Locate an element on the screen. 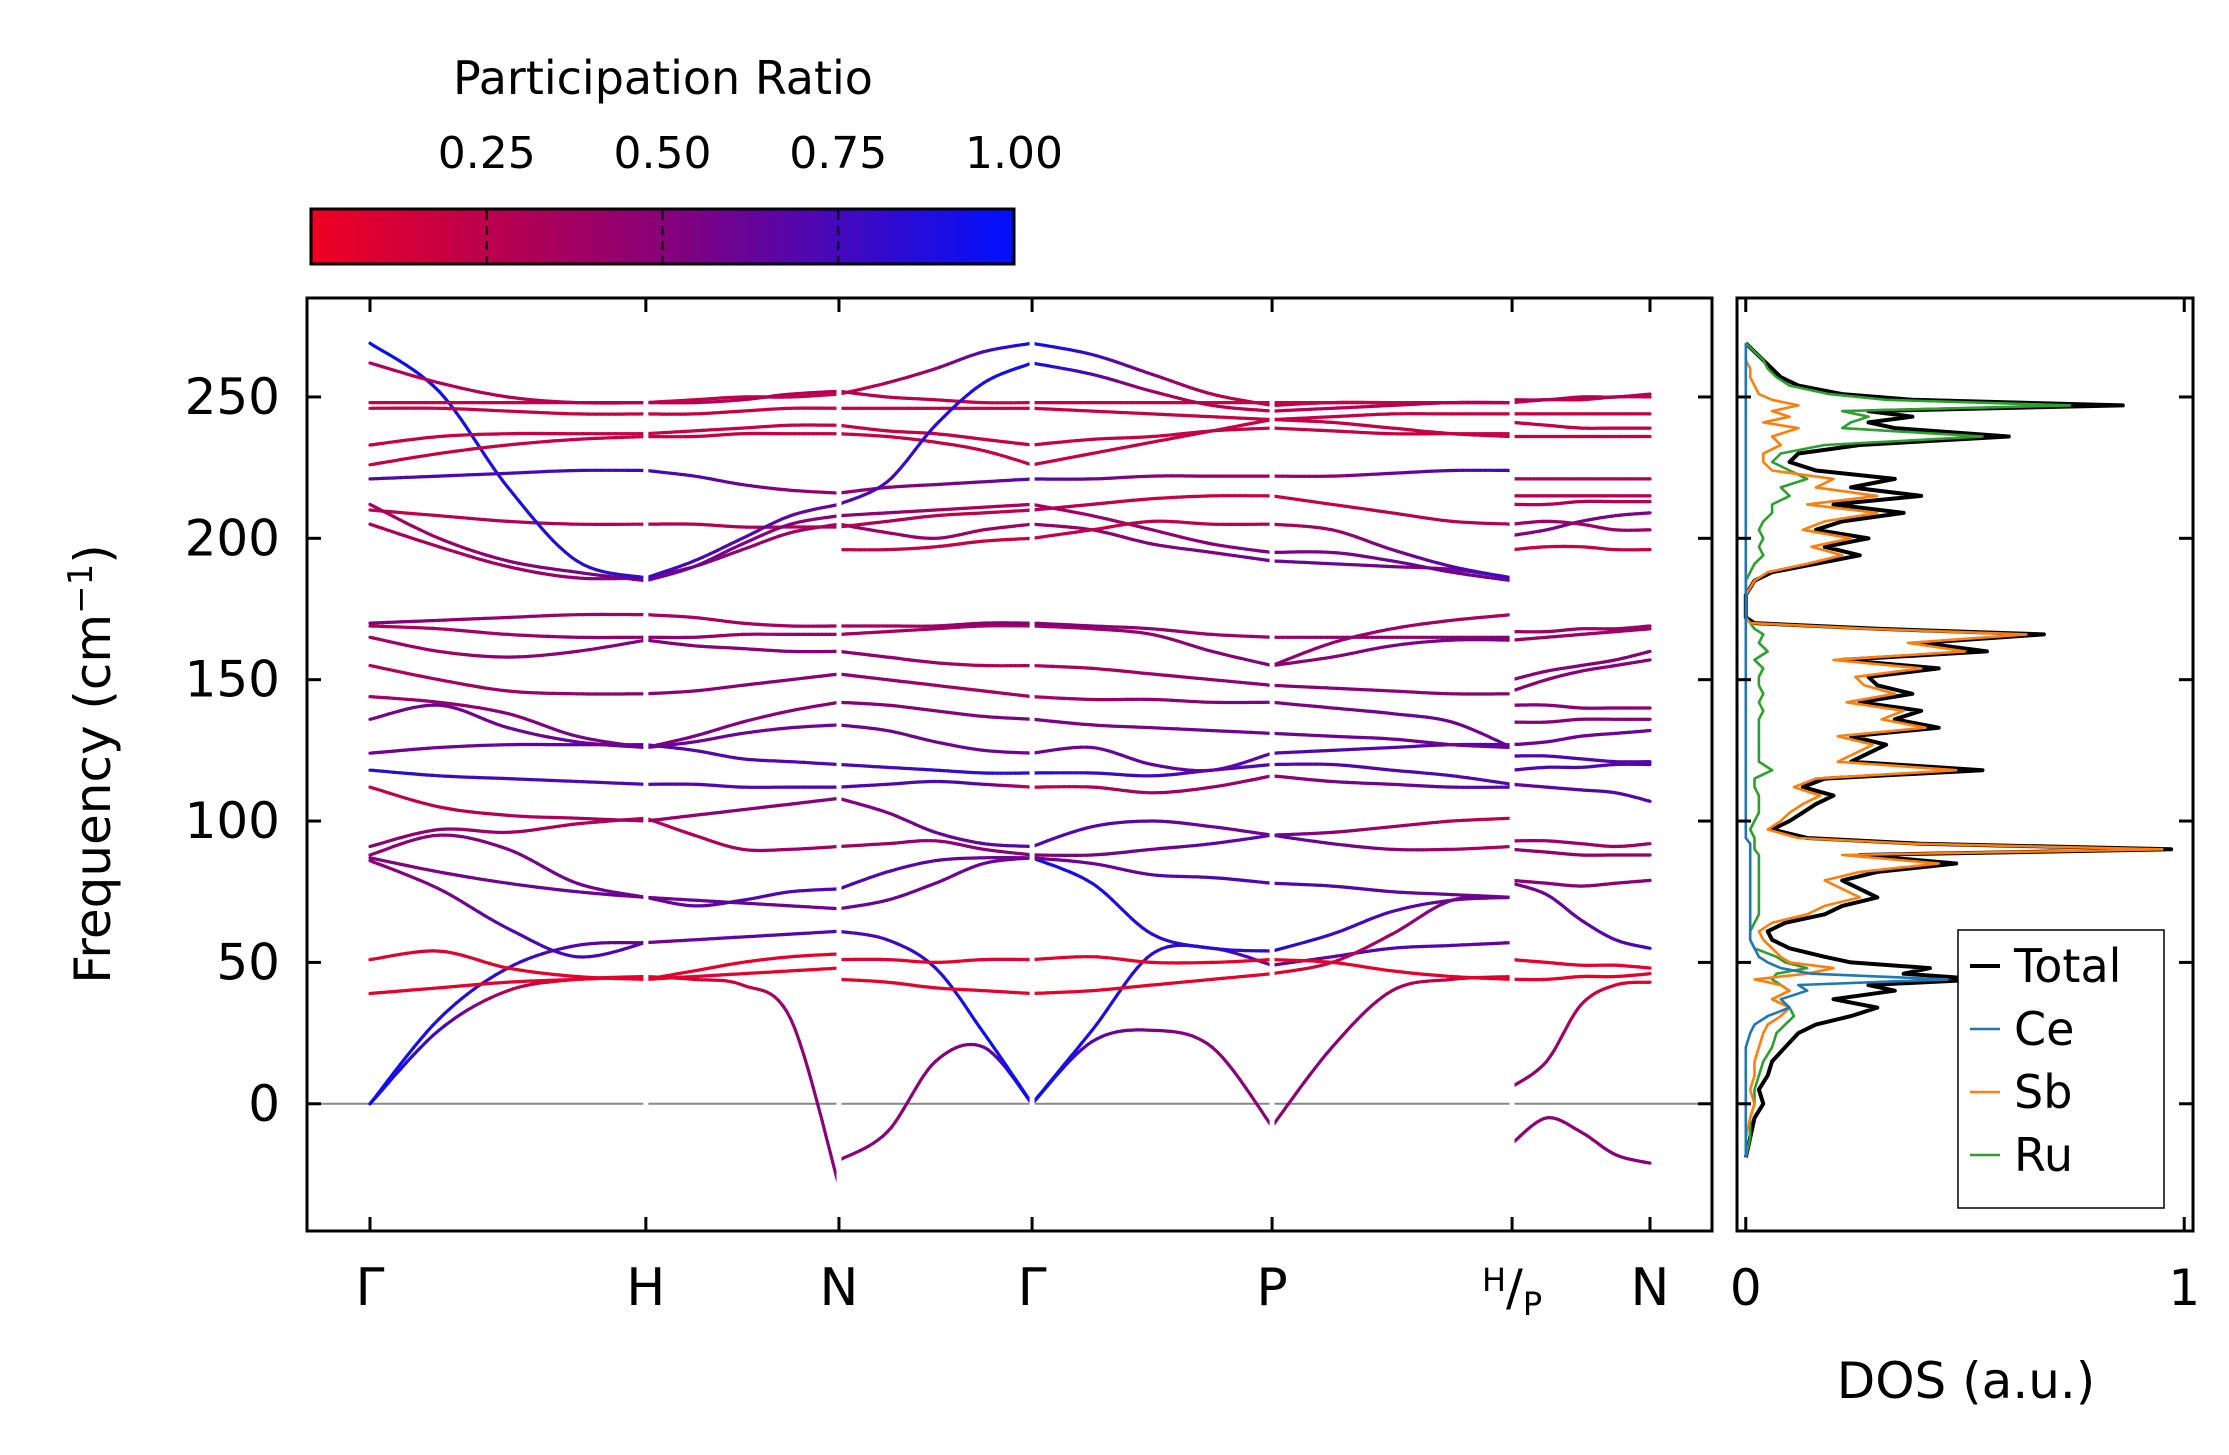 Image resolution: width=2229 pixels, height=1455 pixels. colorbar: Participation Ratio 0.25 0.50 0.75 1.00 is located at coordinates (686, 158).